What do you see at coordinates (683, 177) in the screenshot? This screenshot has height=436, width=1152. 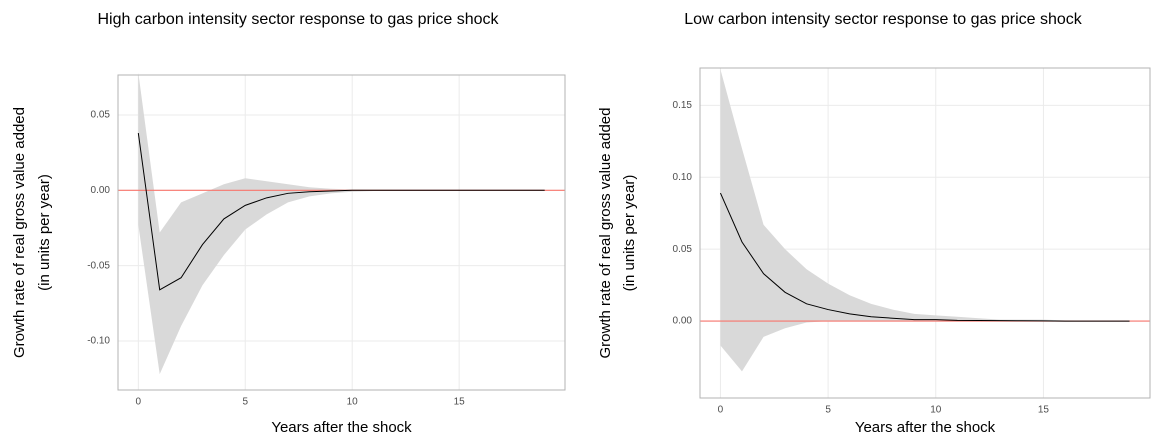 I see `y-tick-label: 0.10` at bounding box center [683, 177].